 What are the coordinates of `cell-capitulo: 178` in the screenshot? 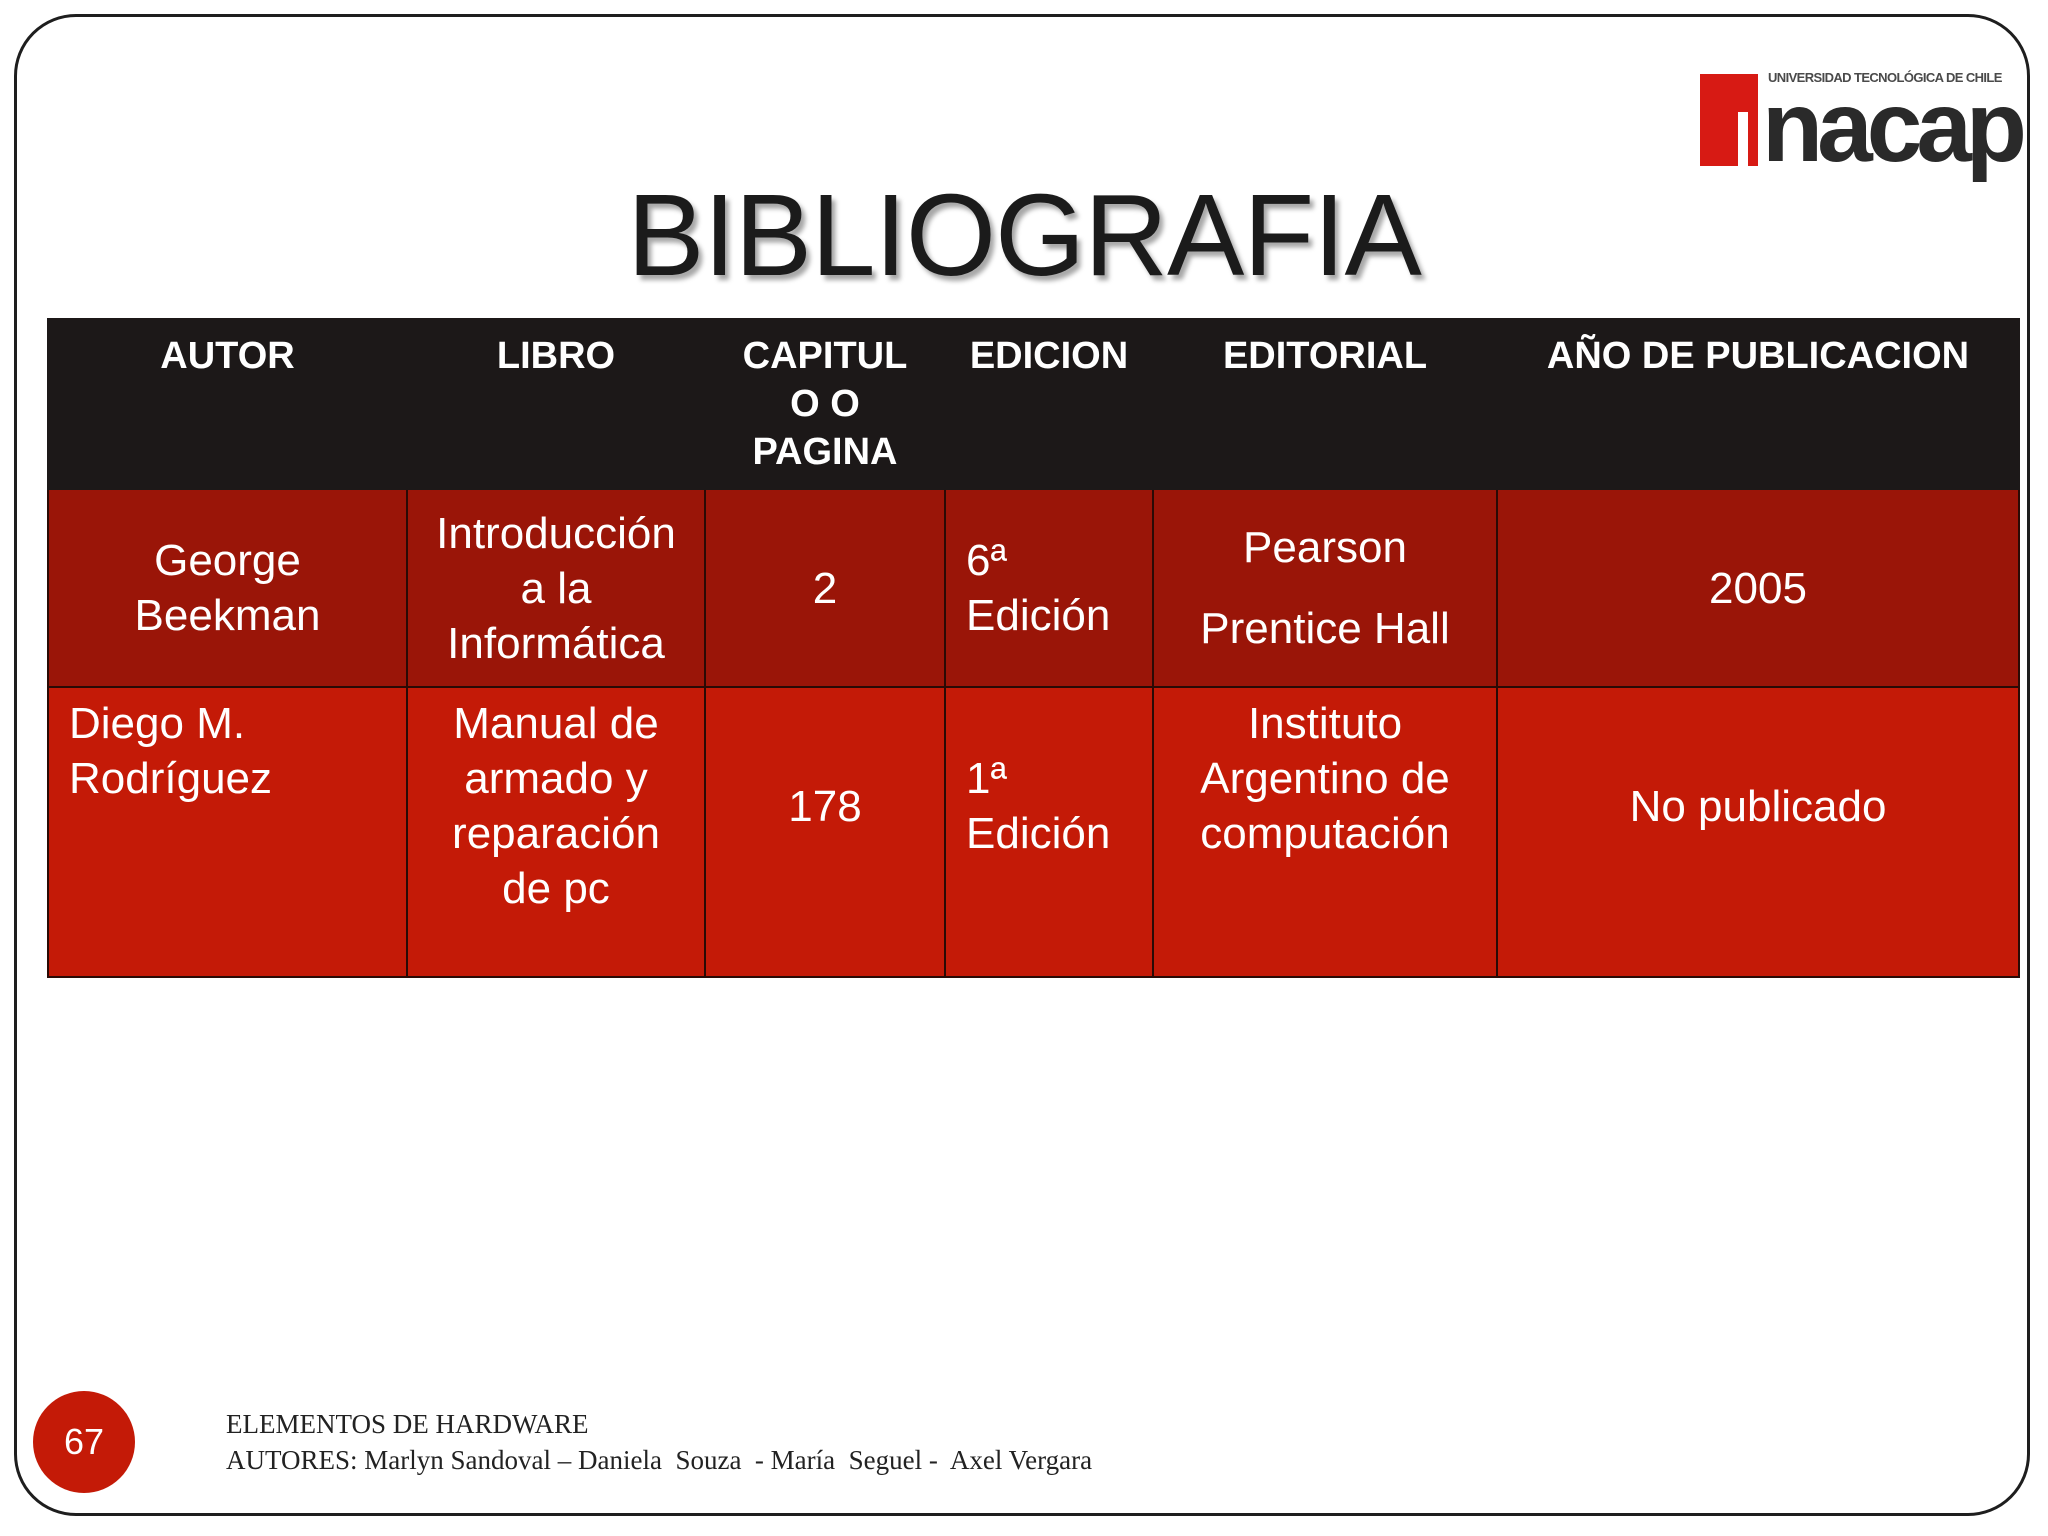 It's located at (825, 832).